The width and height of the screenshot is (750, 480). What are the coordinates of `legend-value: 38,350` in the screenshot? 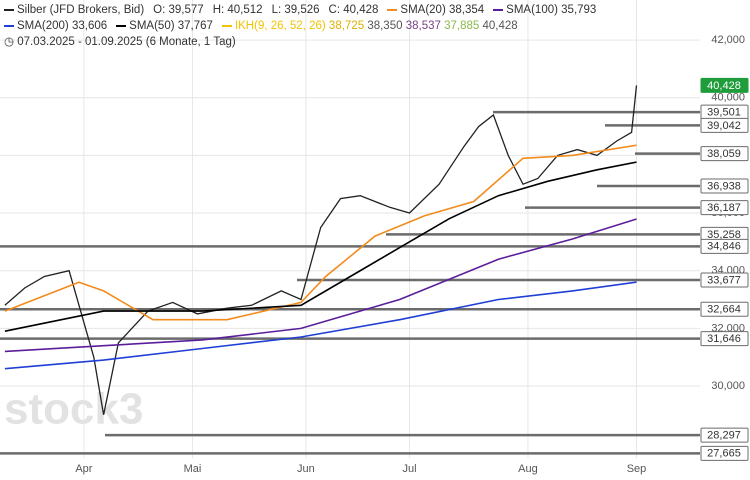 It's located at (385, 26).